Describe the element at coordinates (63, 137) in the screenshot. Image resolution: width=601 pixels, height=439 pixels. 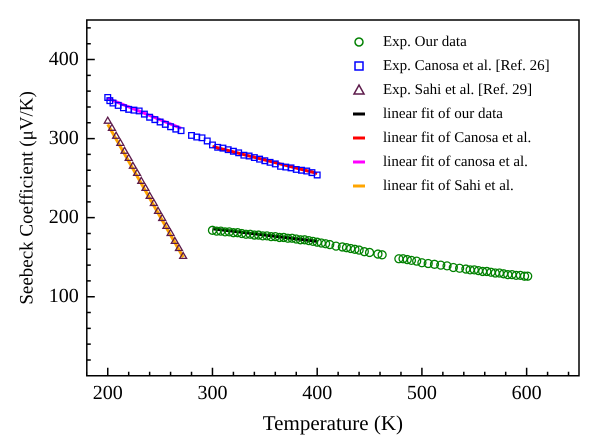
I see `y-tick-label: 300` at that location.